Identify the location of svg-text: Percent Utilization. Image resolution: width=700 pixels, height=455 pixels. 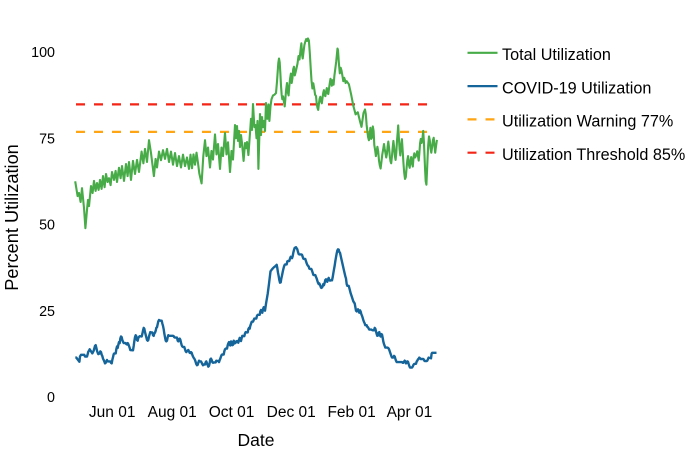
(12, 217).